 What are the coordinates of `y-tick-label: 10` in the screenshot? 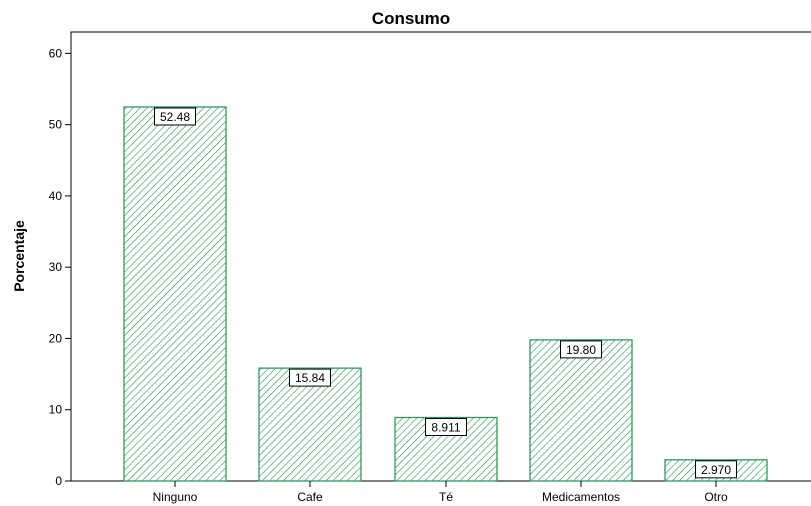 It's located at (56, 410).